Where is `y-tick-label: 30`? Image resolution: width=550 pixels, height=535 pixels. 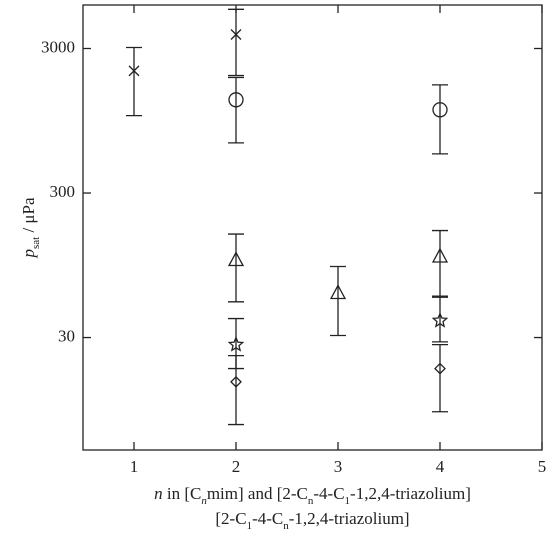
y-tick-label: 30 is located at coordinates (66, 335).